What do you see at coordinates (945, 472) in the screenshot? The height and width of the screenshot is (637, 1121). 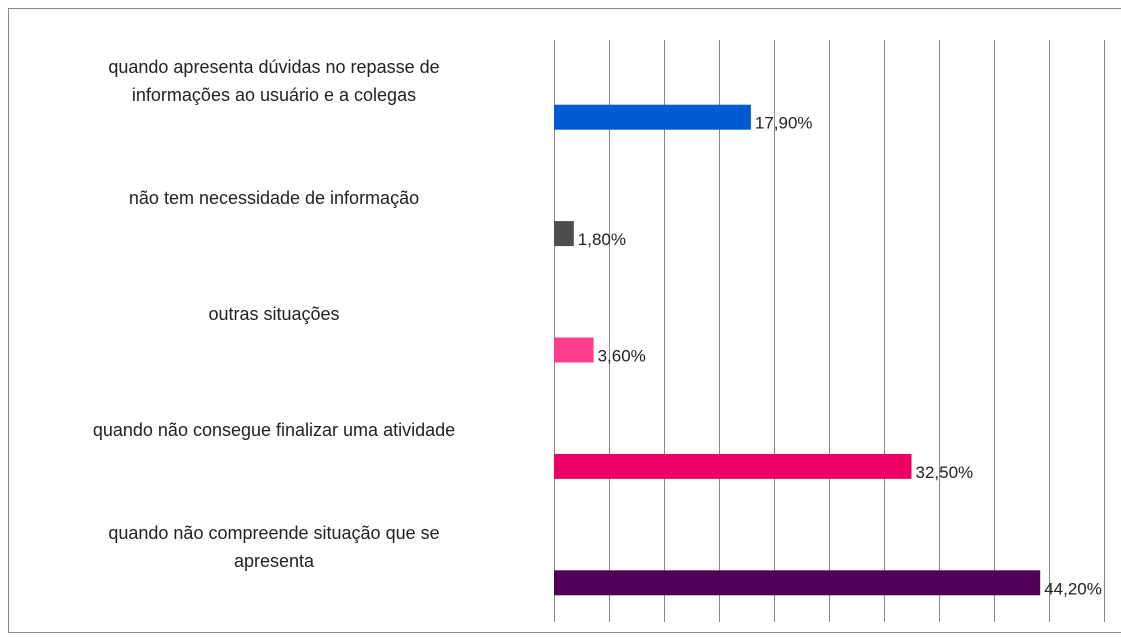 I see `data-label: 32,50%` at bounding box center [945, 472].